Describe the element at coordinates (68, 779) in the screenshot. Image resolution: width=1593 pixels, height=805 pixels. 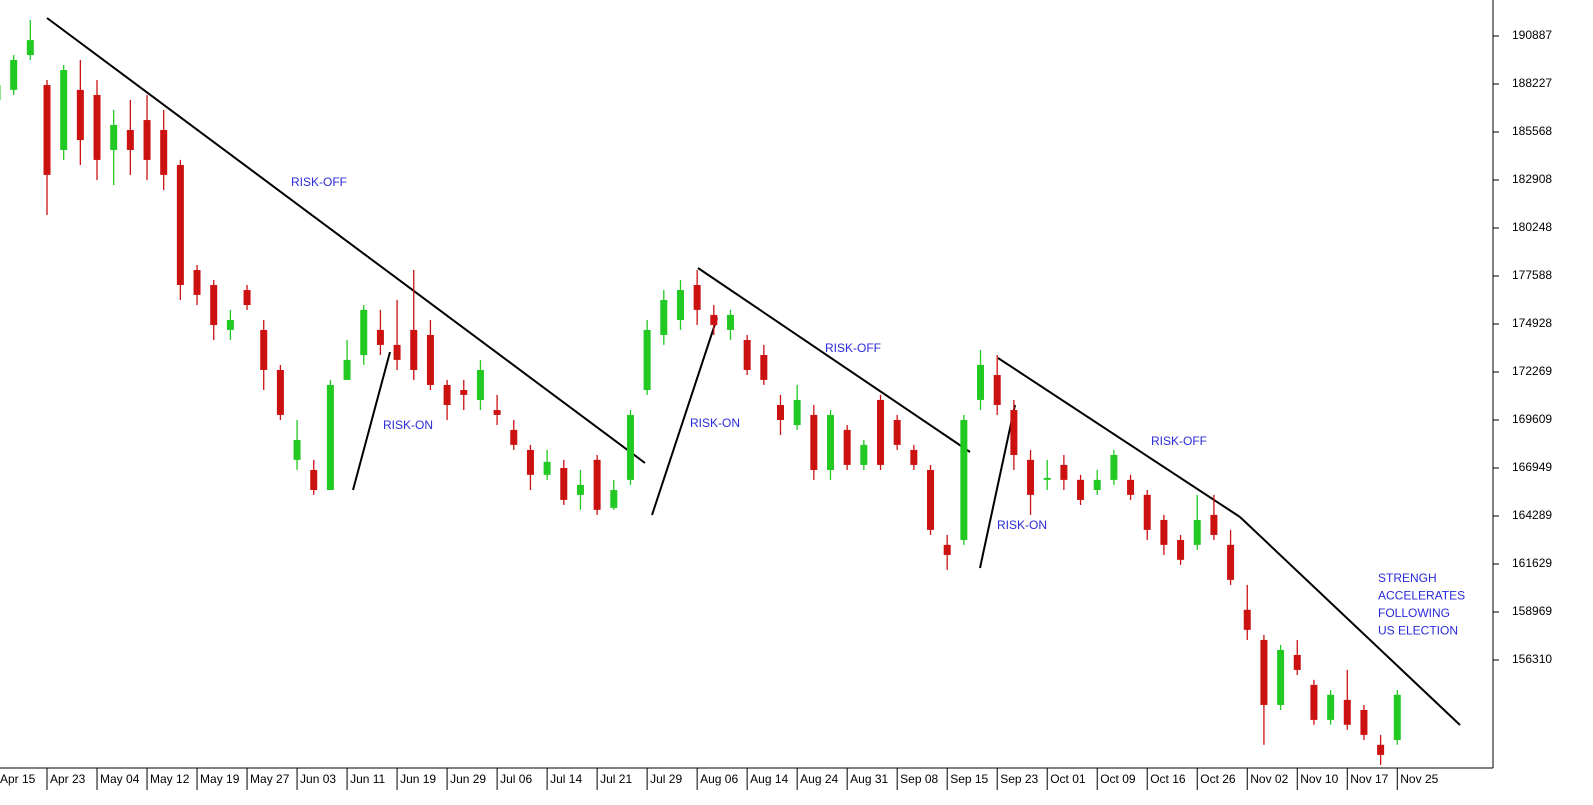
I see `x-tick-label: Apr 23` at that location.